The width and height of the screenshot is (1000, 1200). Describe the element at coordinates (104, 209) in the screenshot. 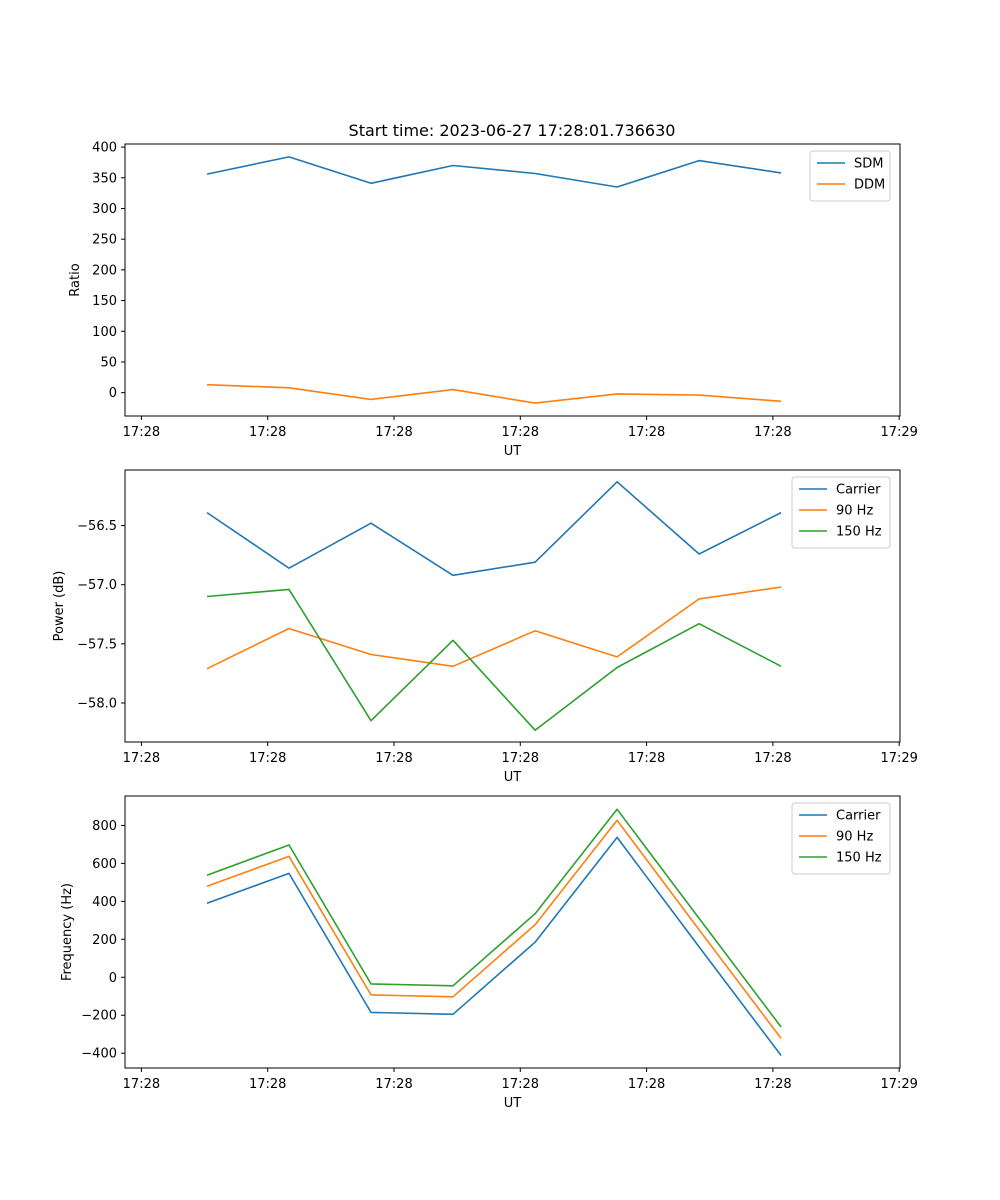

I see `y-tick-label: 300` at that location.